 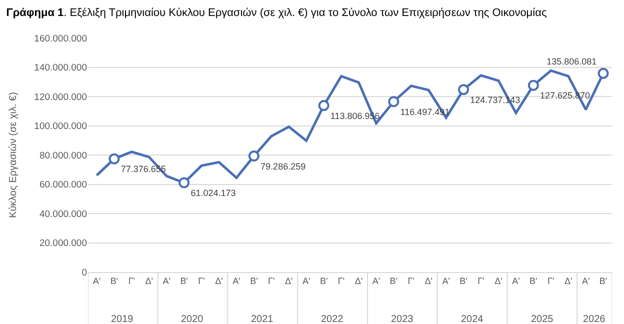 What do you see at coordinates (192, 319) in the screenshot?
I see `text: 2020` at bounding box center [192, 319].